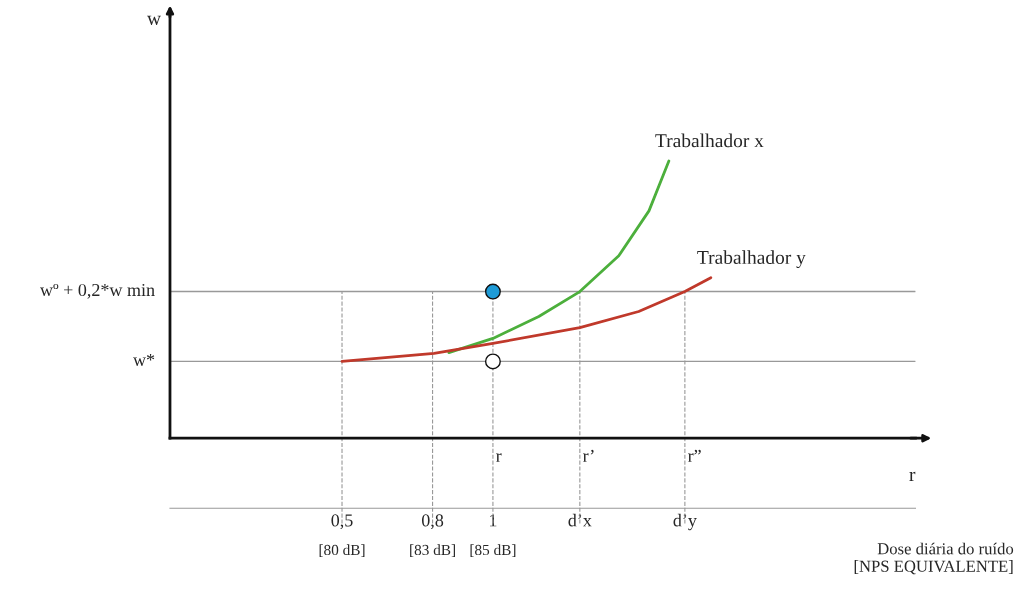  What do you see at coordinates (934, 558) in the screenshot?
I see `x-axis-title: Dose diária do ruído [NPS EQUIVALENTE]` at bounding box center [934, 558].